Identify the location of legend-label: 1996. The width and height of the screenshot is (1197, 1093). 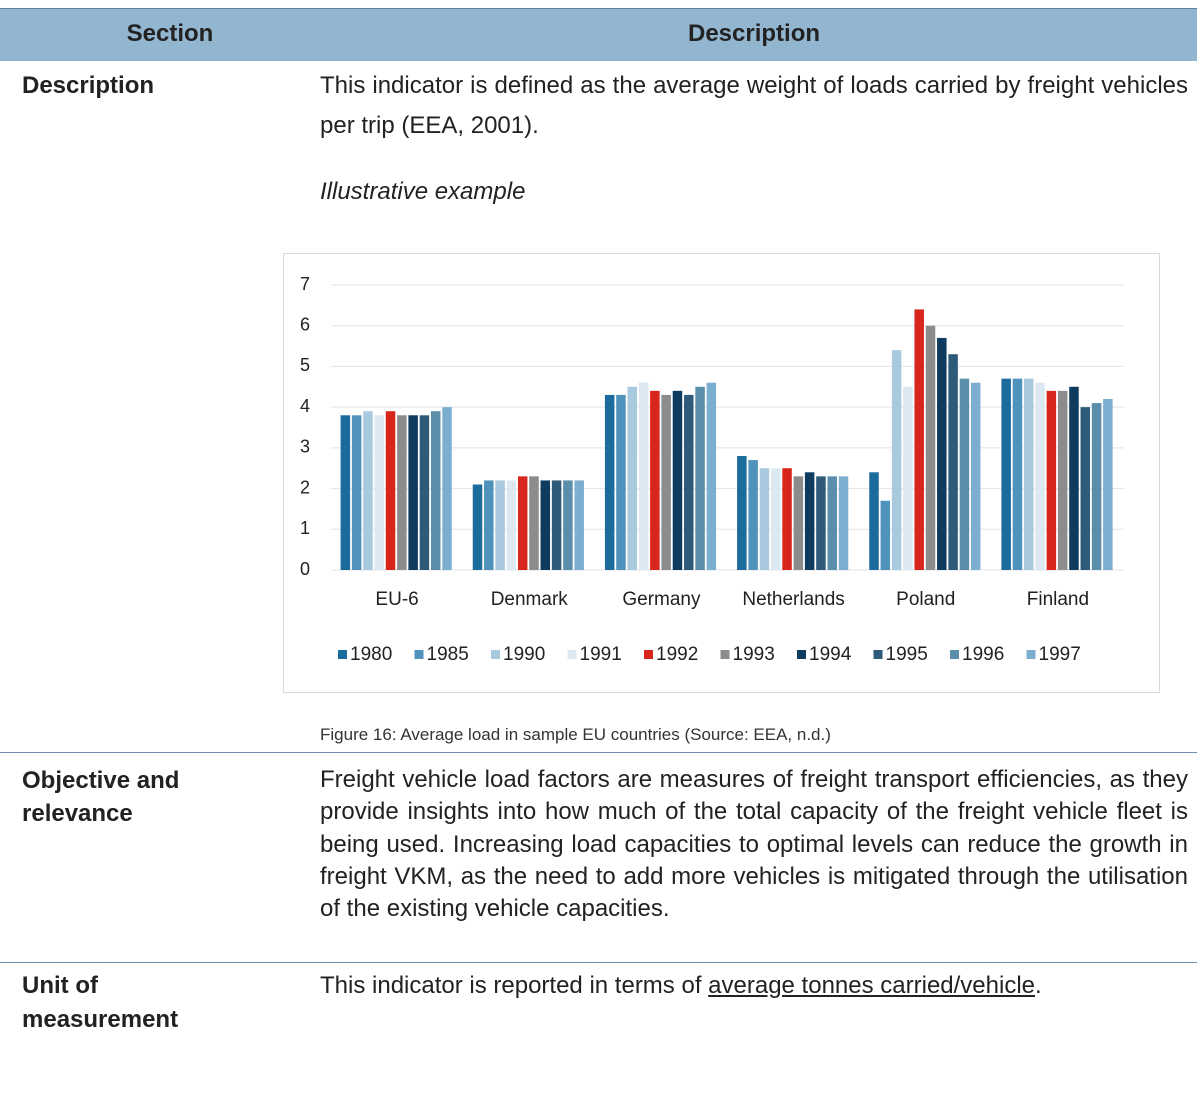
(983, 654).